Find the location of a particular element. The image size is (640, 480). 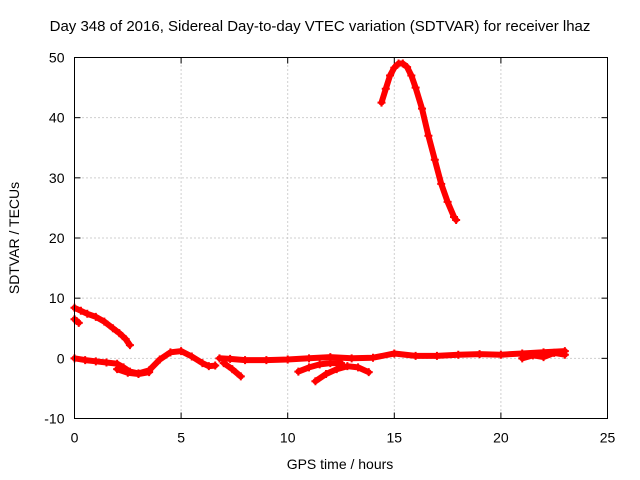

y-tick-label: -10 is located at coordinates (54, 419).